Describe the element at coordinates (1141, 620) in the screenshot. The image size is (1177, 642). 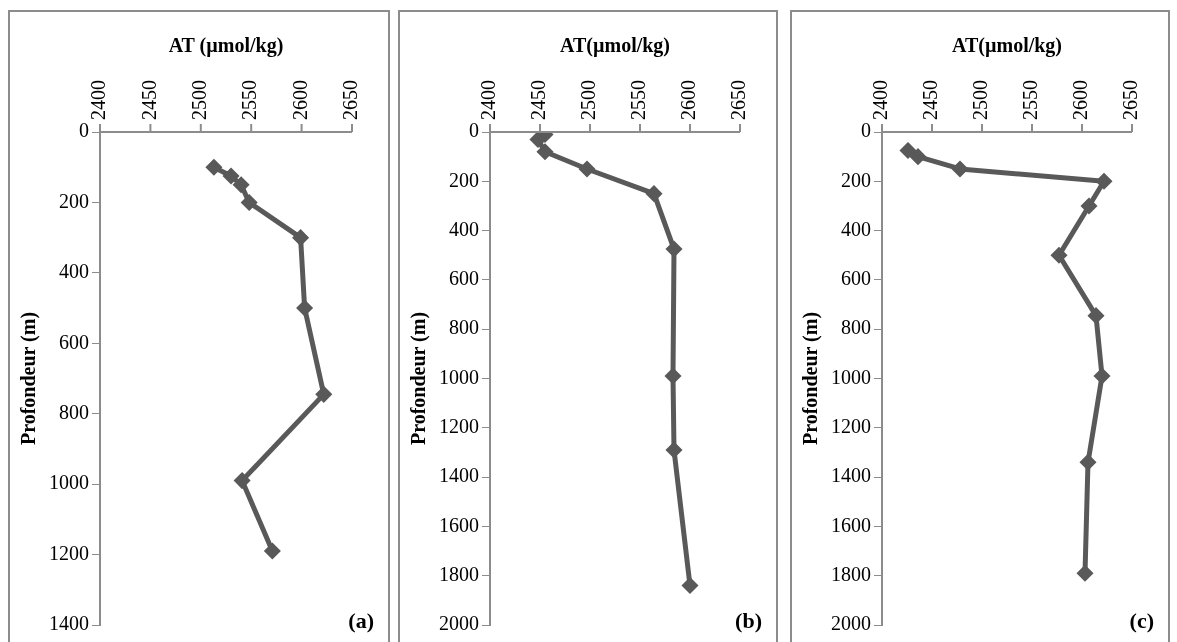
I see `annotation: (c)` at that location.